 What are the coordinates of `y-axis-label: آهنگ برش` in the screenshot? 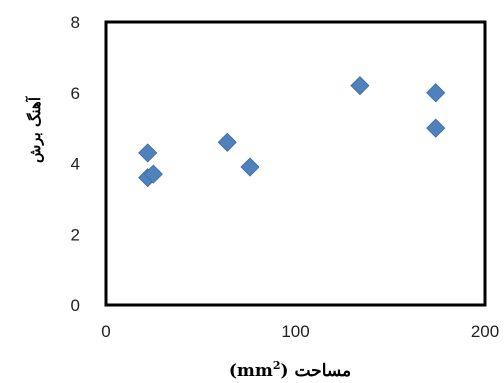 It's located at (34, 129).